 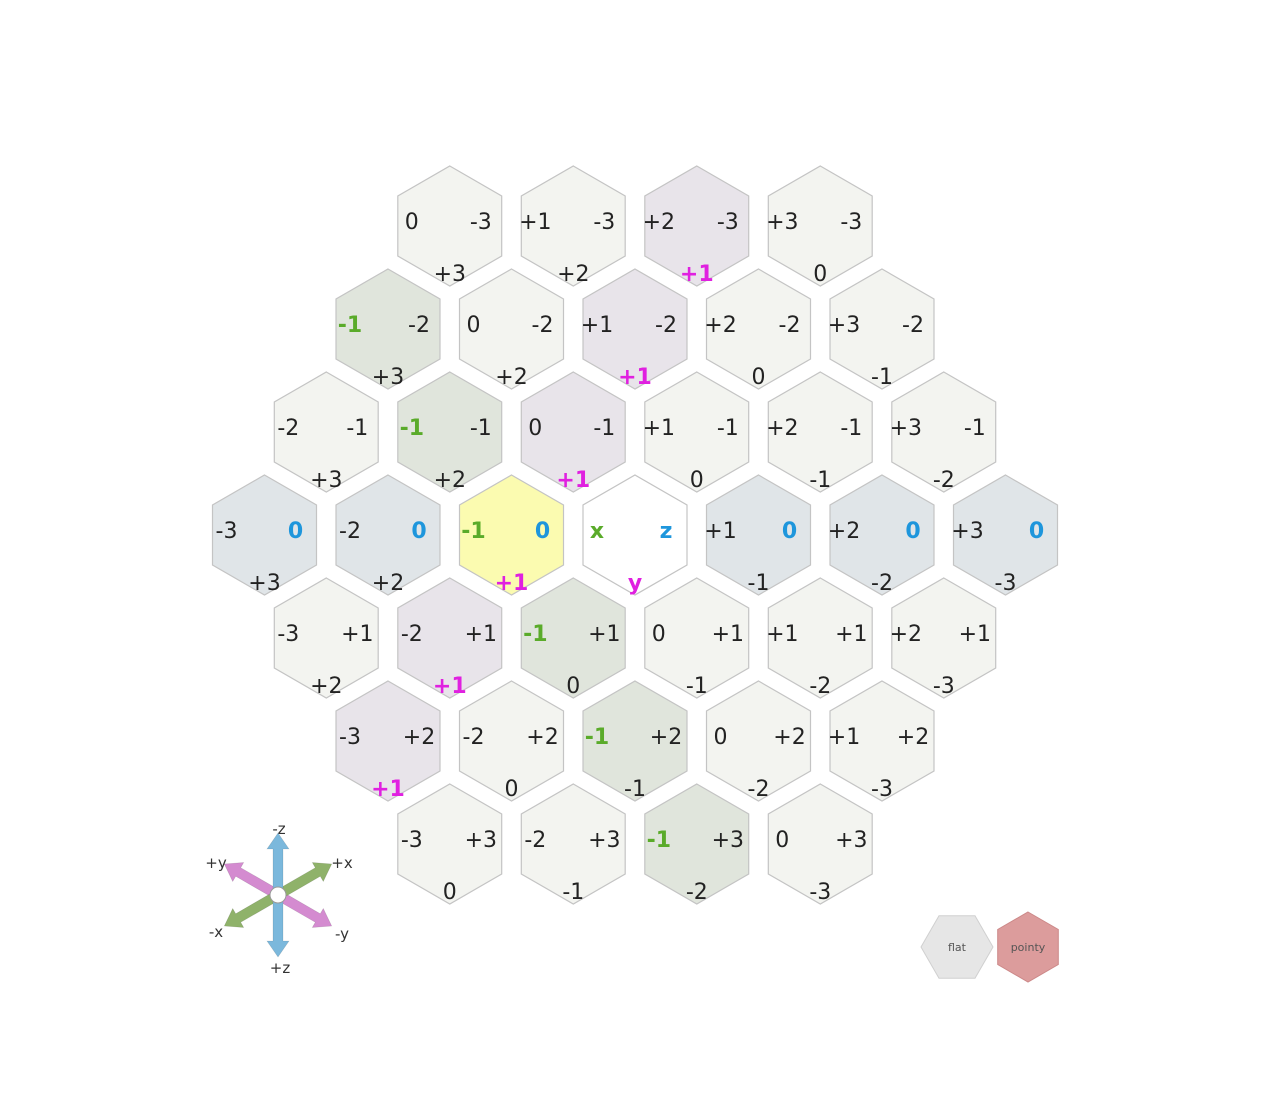 I want to click on hex-cell: 0 -3 +3, so click(x=450, y=226).